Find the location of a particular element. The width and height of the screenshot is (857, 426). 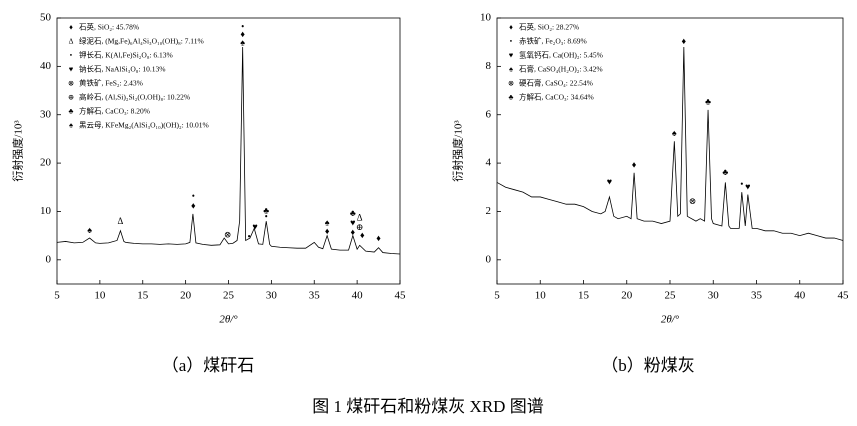

y-tick-label: 40 is located at coordinates (46, 66).